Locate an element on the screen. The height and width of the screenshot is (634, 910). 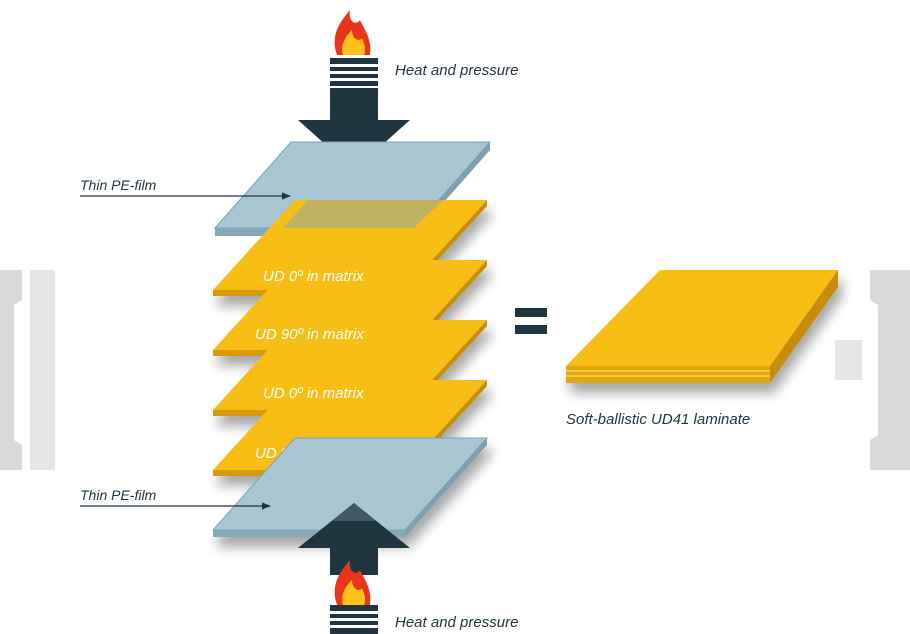
ud-layer-label-2: UD 90º in matrix is located at coordinates (309, 334).